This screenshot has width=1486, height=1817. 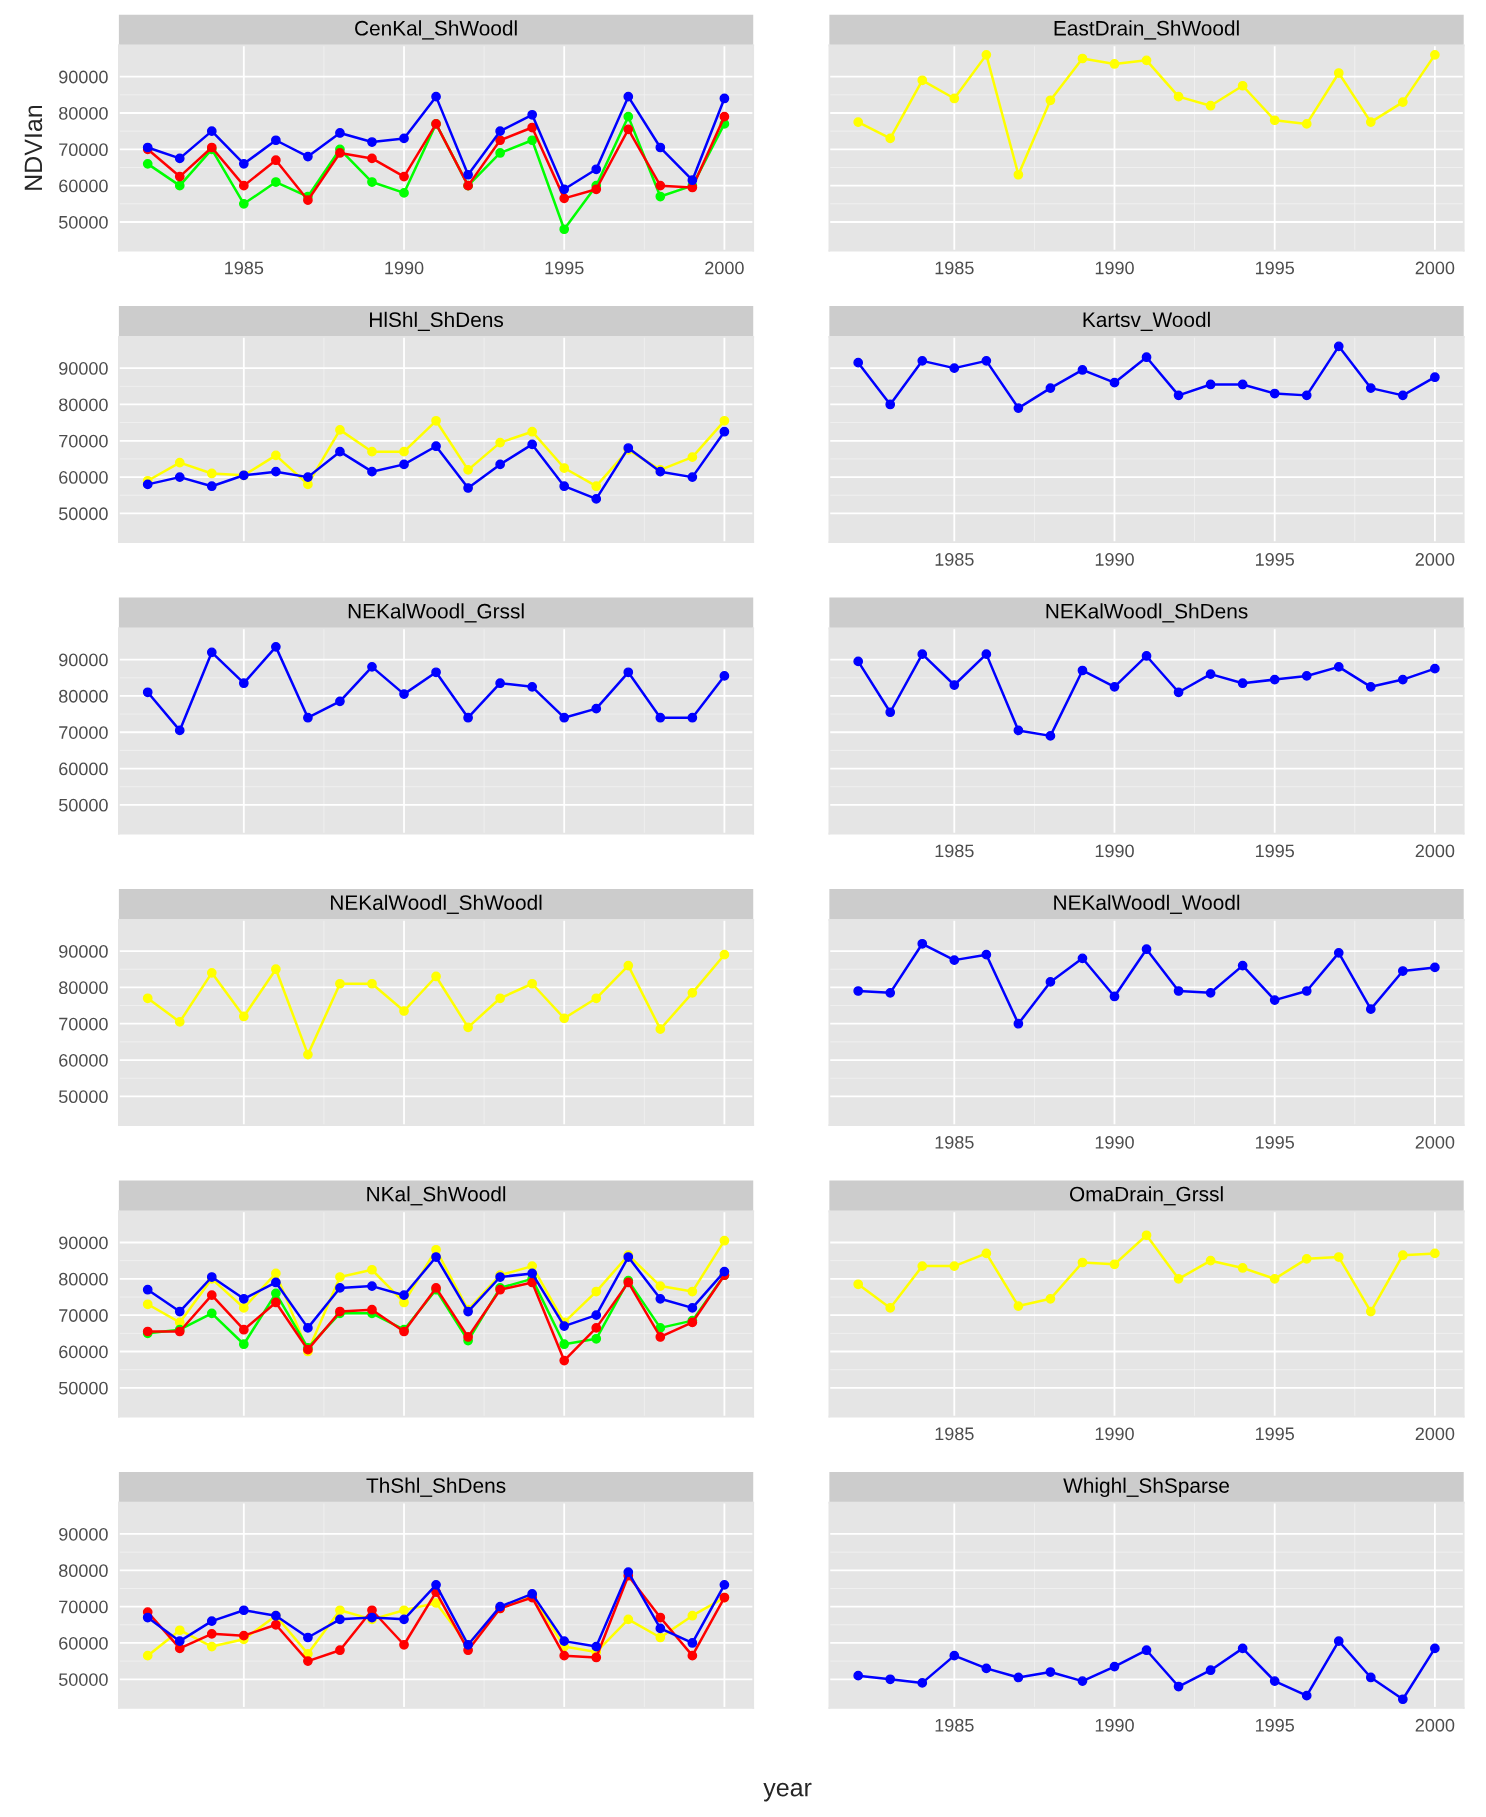 I want to click on chart-title: NEKalWoodl_Grssl, so click(x=436, y=613).